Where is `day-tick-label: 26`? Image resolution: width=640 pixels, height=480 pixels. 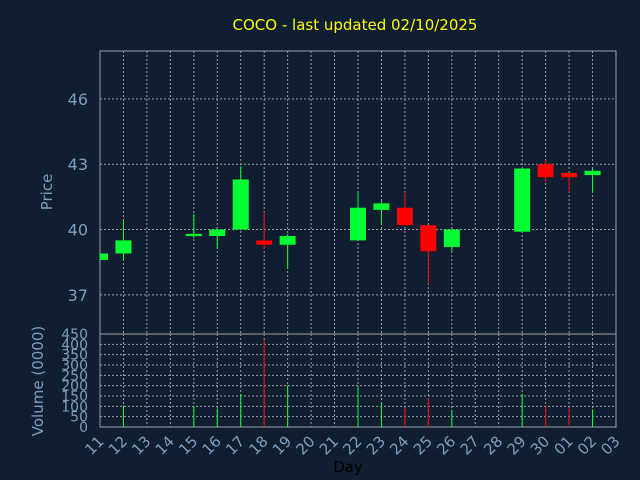 day-tick-label: 26 is located at coordinates (446, 445).